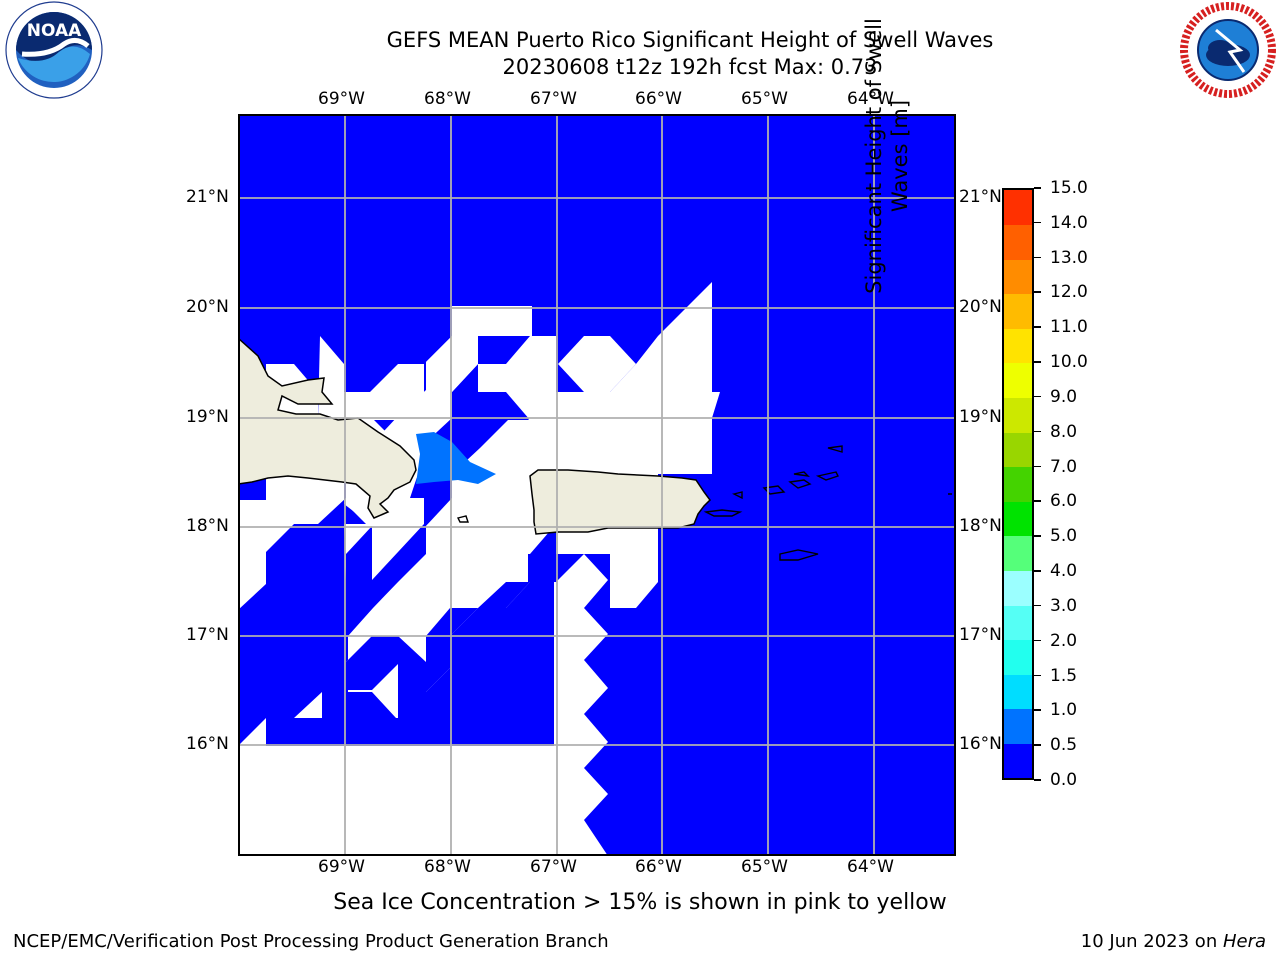 This screenshot has width=1280, height=960. Describe the element at coordinates (870, 867) in the screenshot. I see `lon-label-bottom: 64°W` at that location.